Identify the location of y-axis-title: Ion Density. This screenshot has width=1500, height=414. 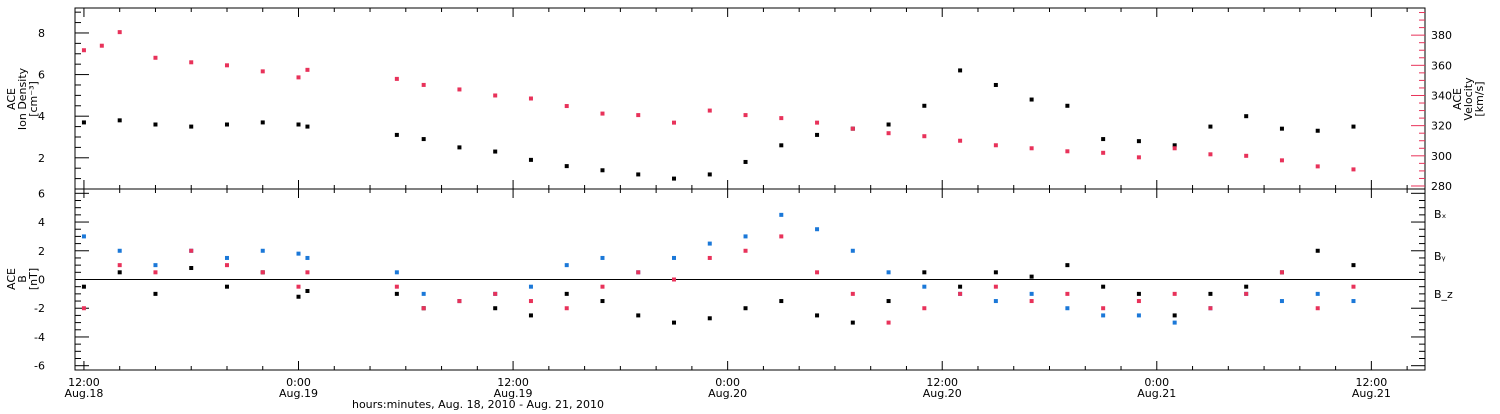
(22, 98).